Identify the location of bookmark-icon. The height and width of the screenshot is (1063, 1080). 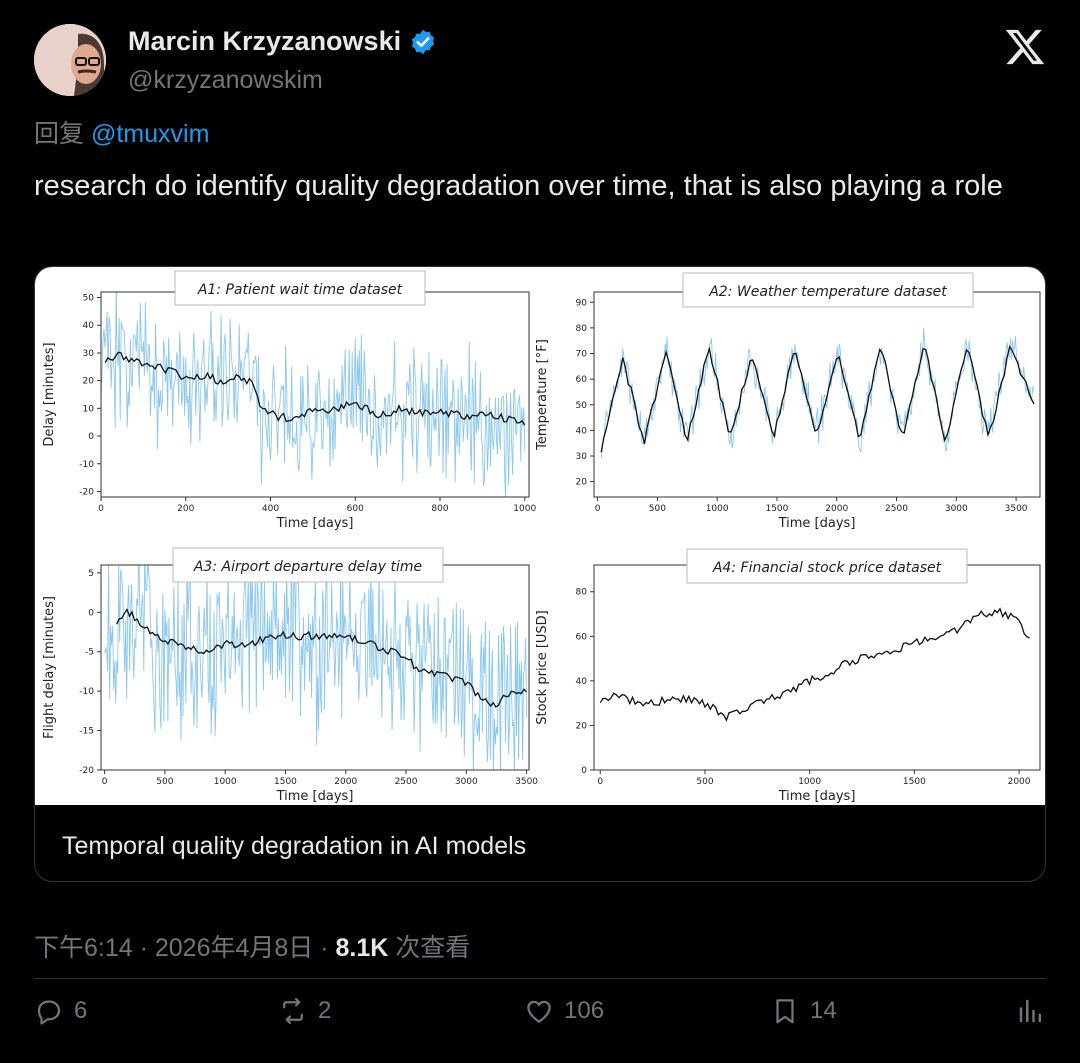
(785, 1011).